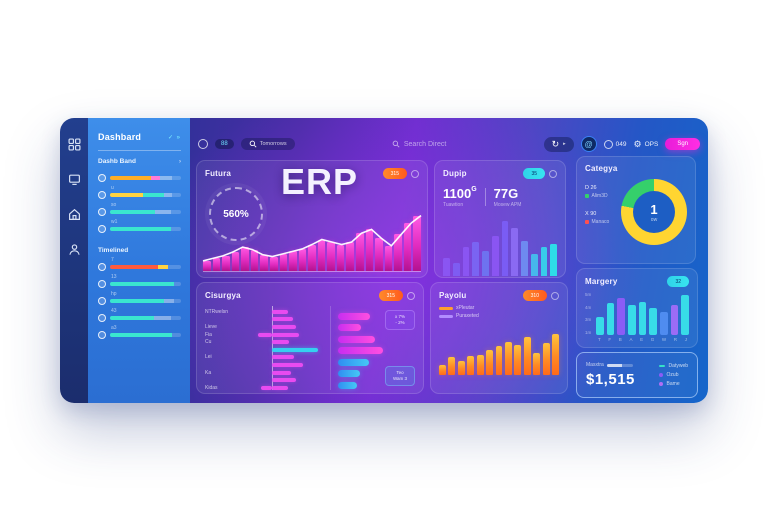  What do you see at coordinates (637, 143) in the screenshot?
I see `gear-icon: ⚙` at bounding box center [637, 143].